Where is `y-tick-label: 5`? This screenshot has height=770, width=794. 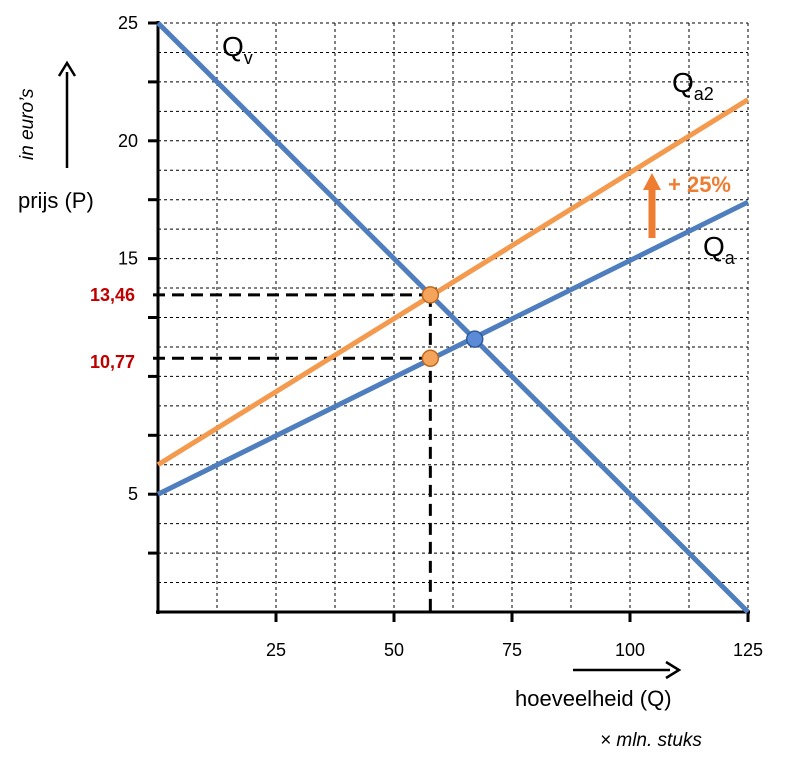
y-tick-label: 5 is located at coordinates (133, 494).